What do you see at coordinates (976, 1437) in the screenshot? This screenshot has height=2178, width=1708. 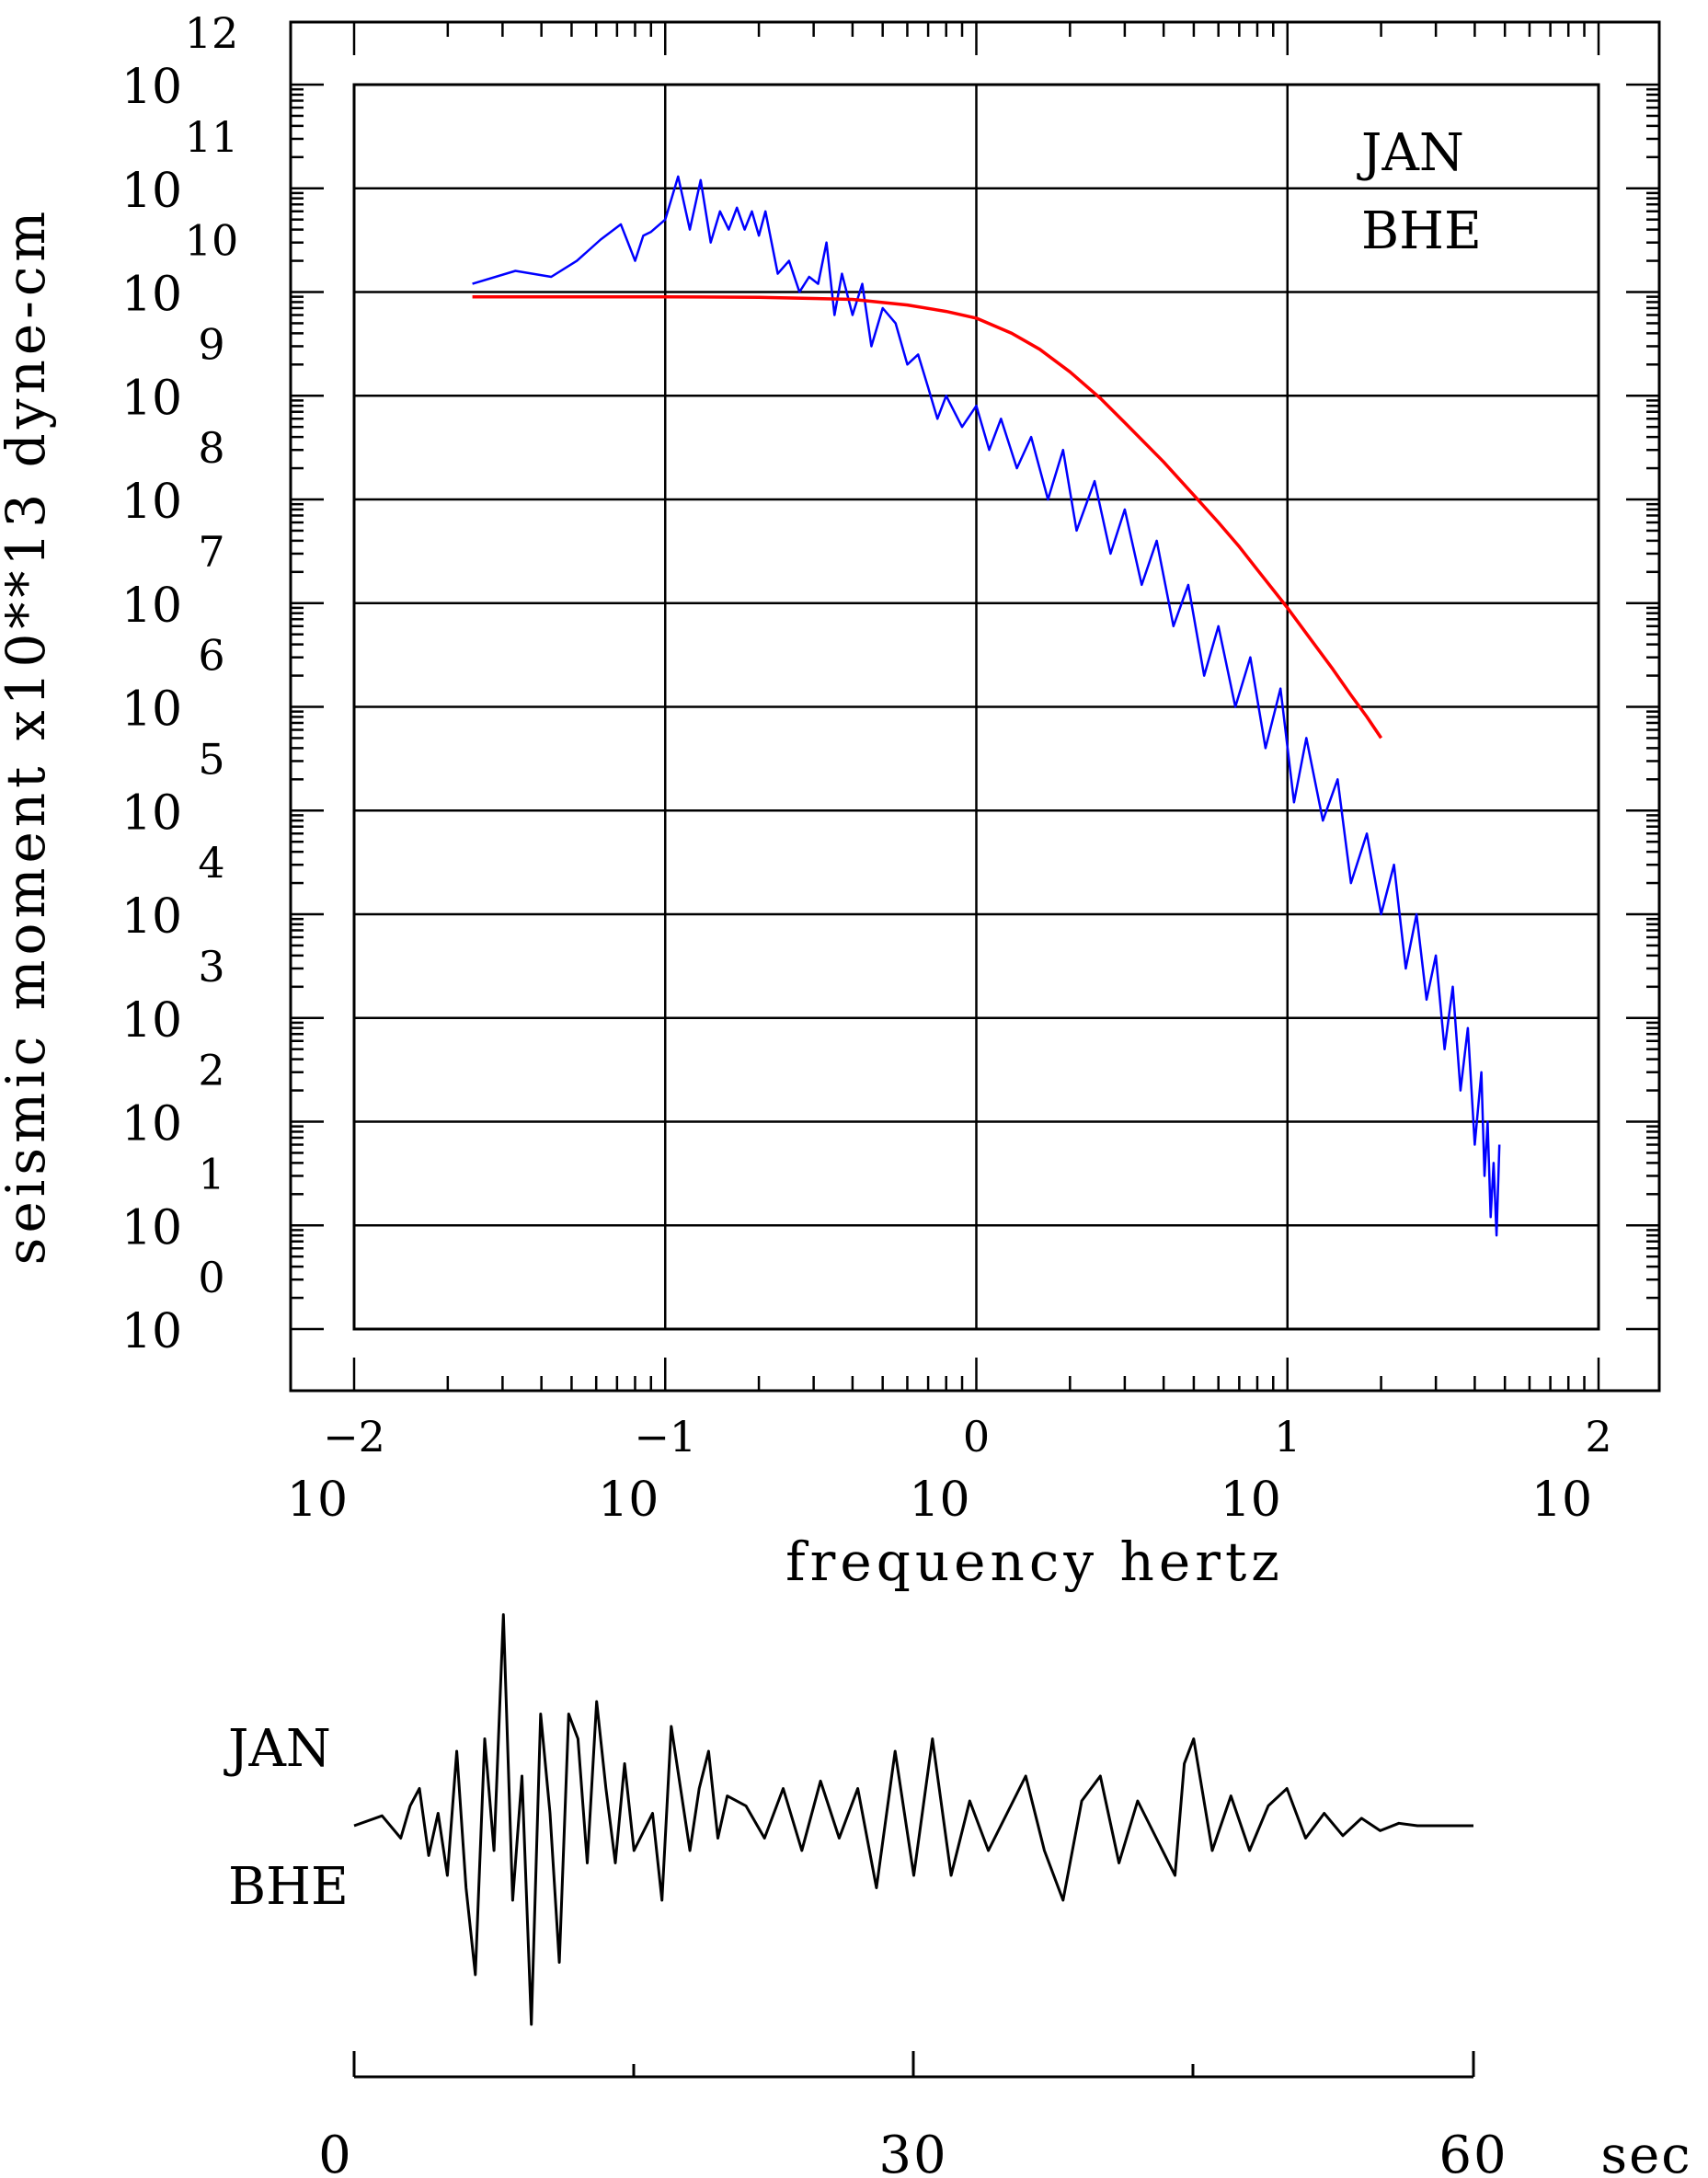 I see `x-tick-exponent: 0` at bounding box center [976, 1437].